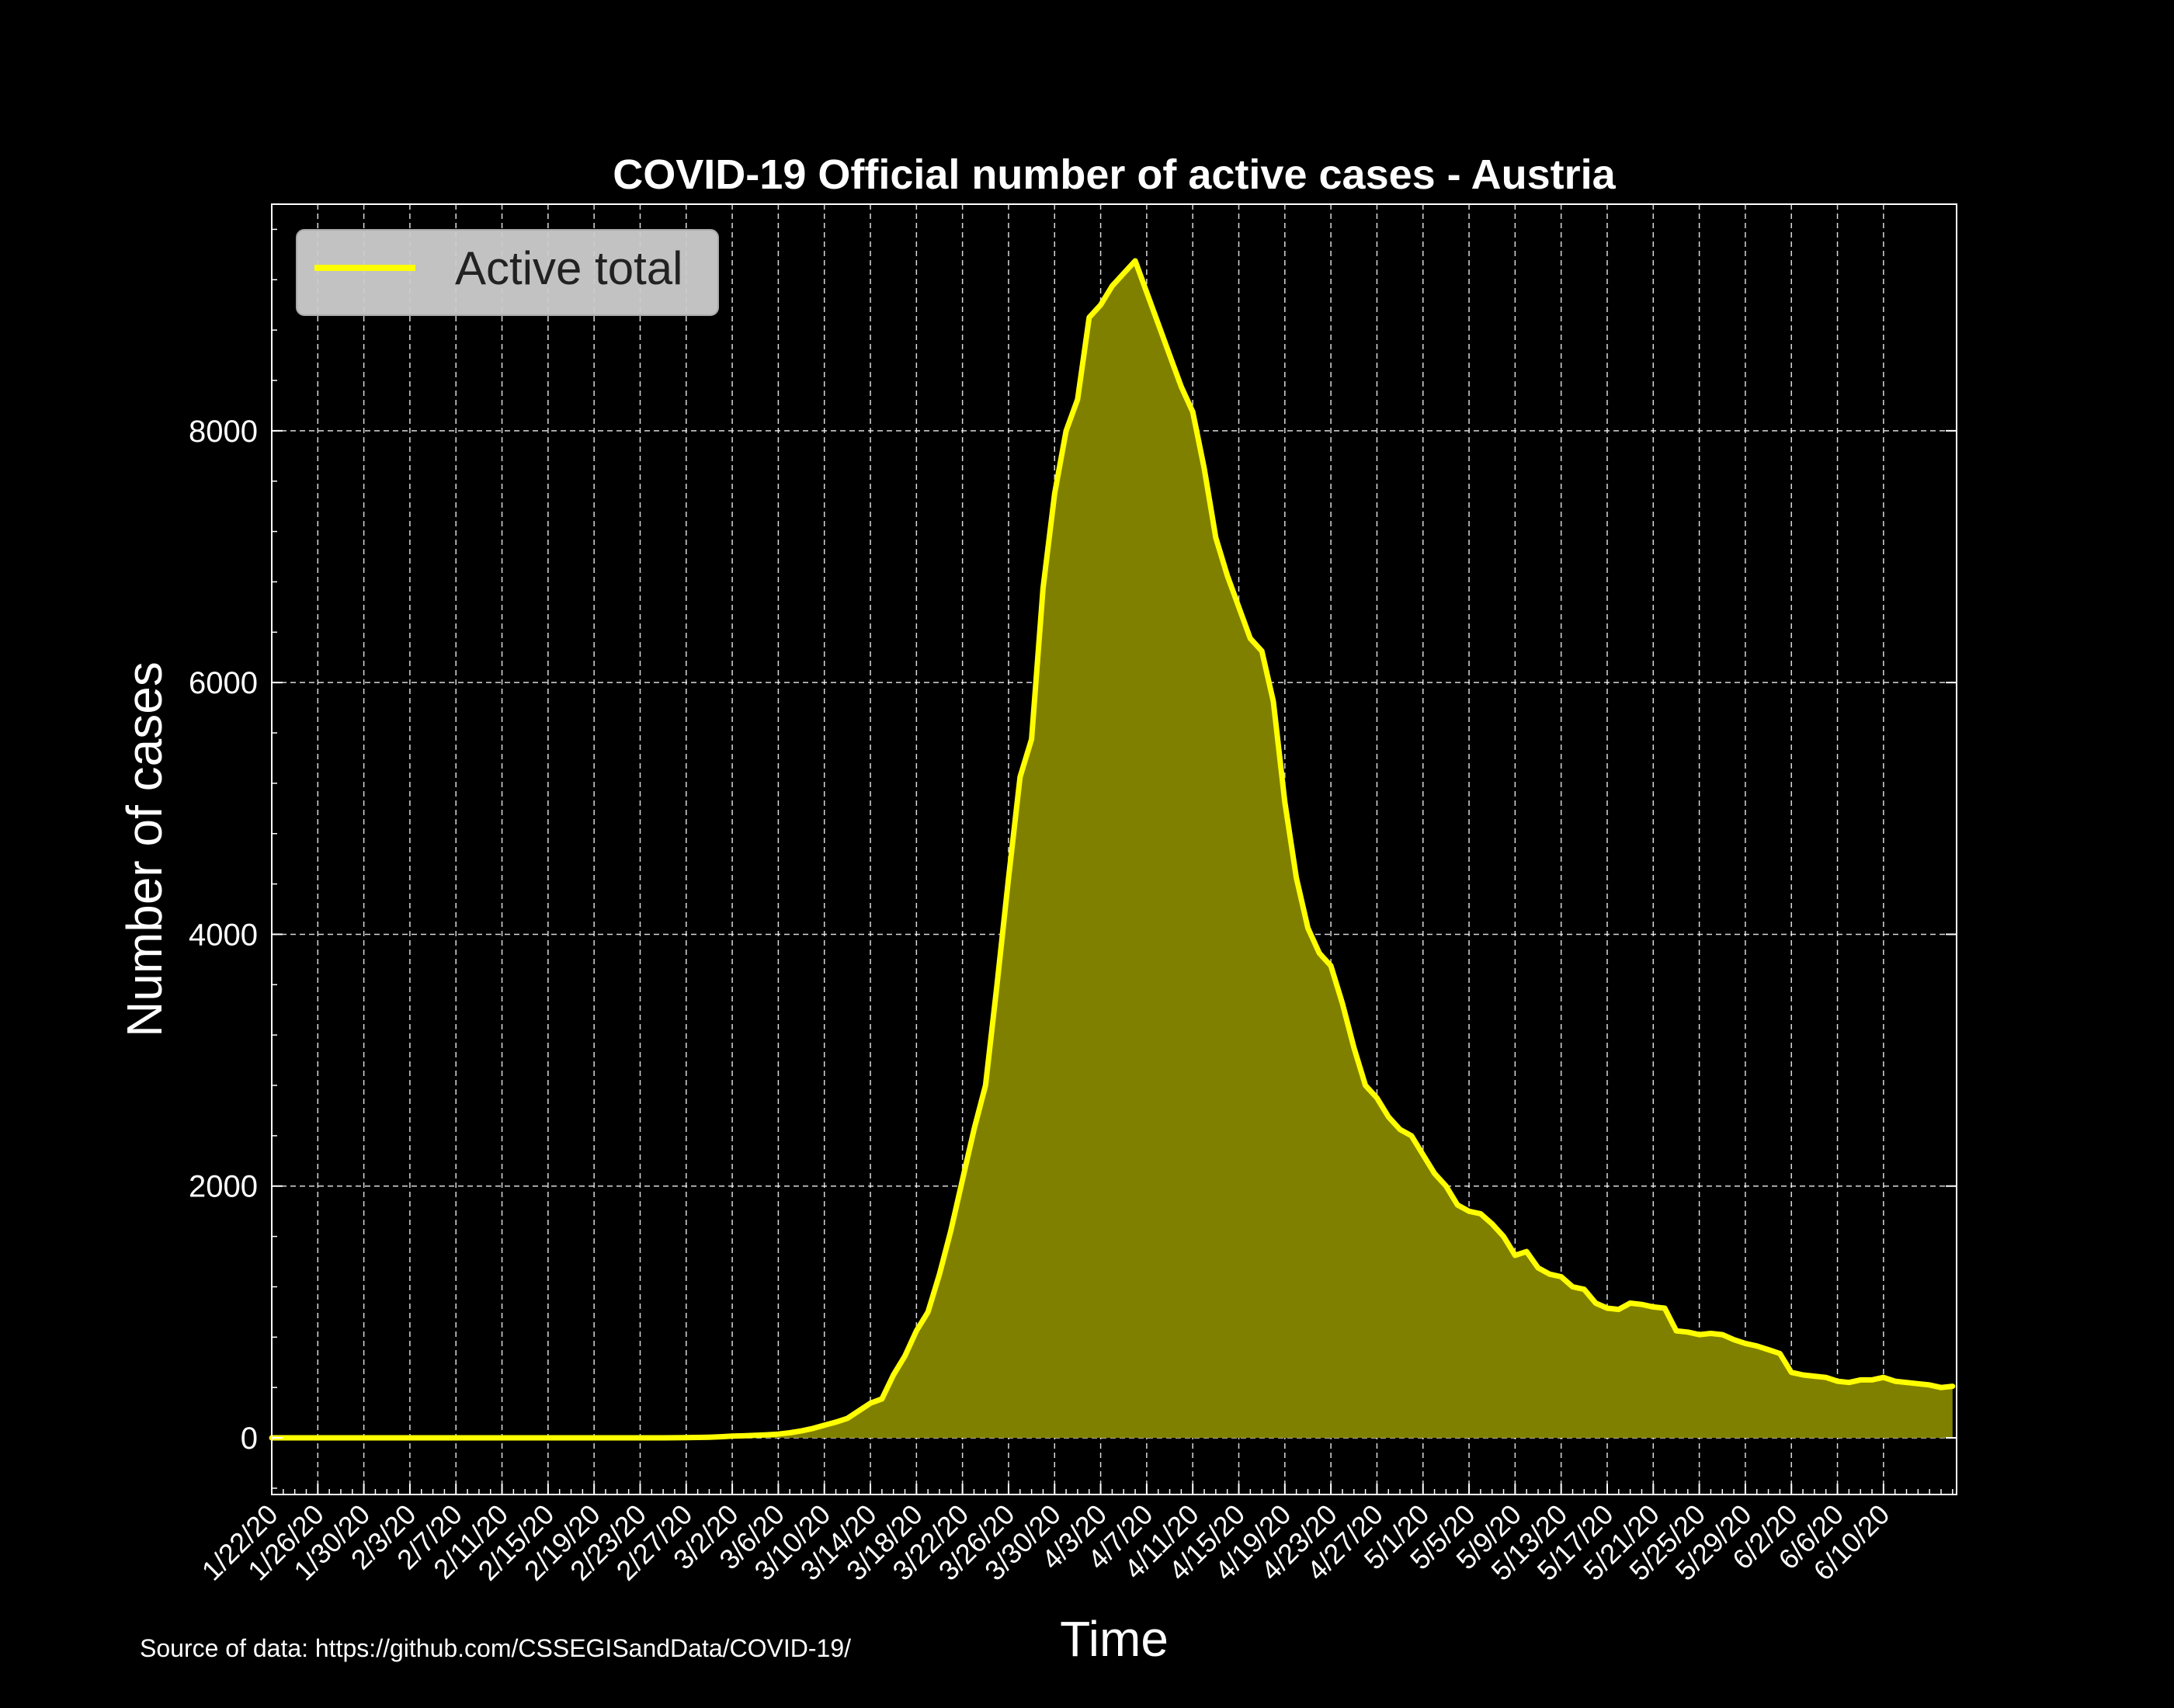 The image size is (2174, 1708). What do you see at coordinates (224, 432) in the screenshot?
I see `y-tick-label: 8000` at bounding box center [224, 432].